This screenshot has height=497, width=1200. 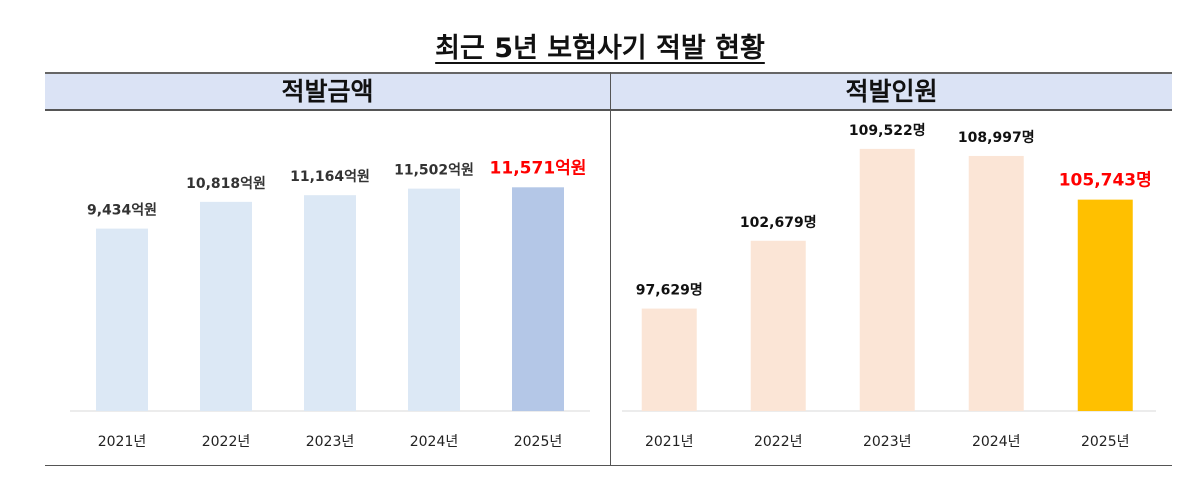 I want to click on data-label: 11,502억원, so click(x=434, y=171).